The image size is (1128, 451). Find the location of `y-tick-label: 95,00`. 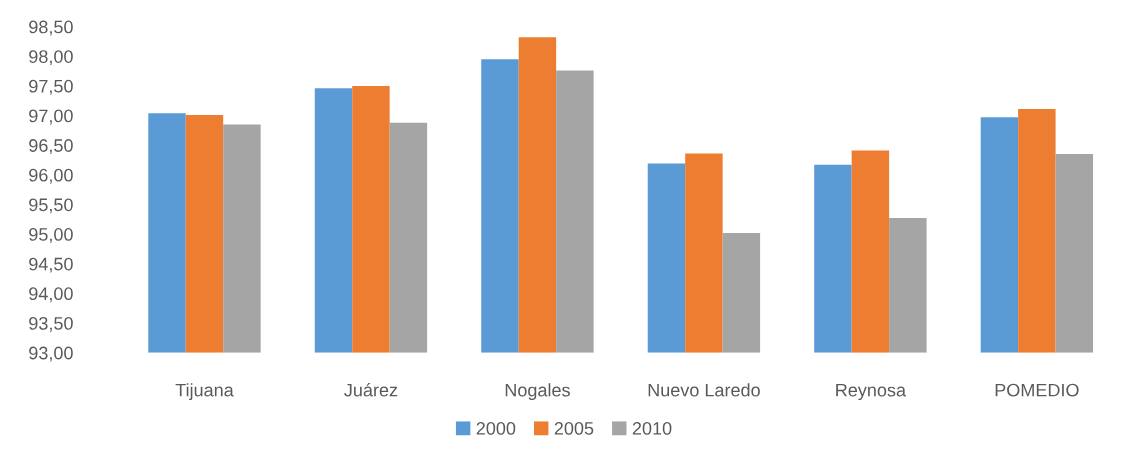

y-tick-label: 95,00 is located at coordinates (51, 235).